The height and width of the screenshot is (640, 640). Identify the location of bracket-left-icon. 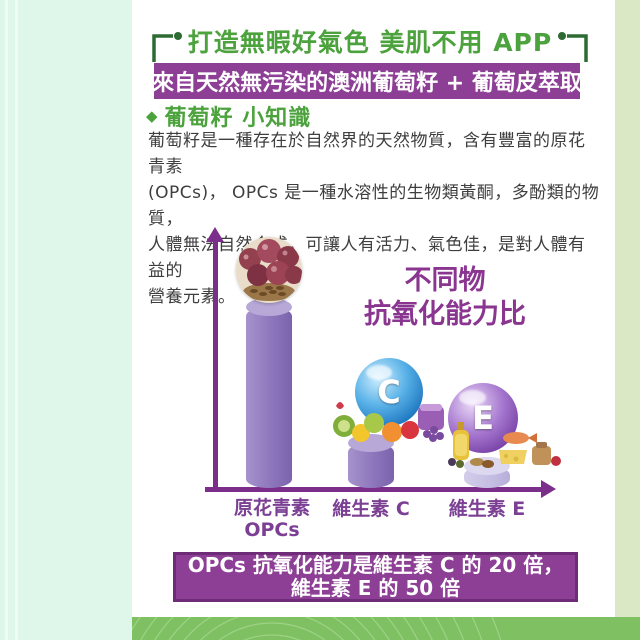
(167, 47).